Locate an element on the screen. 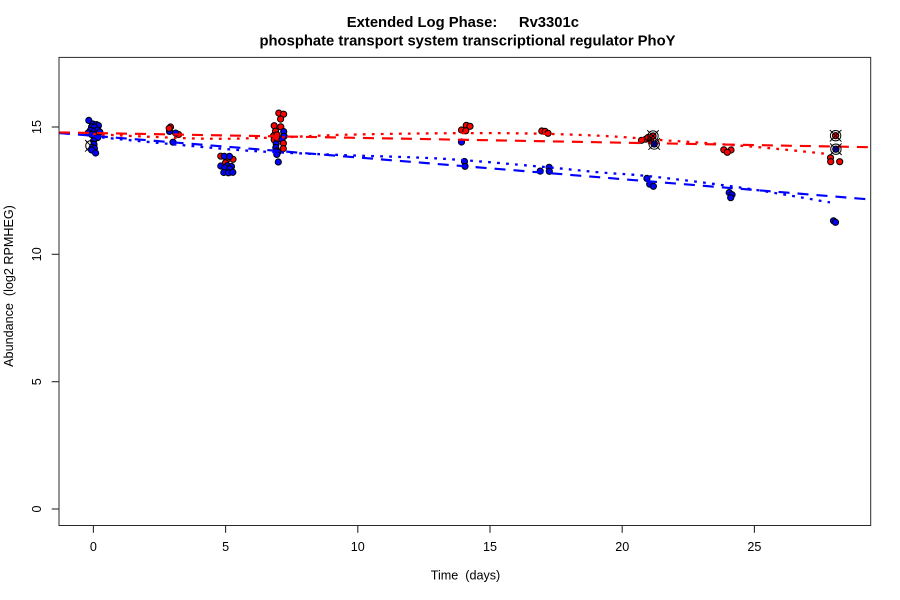 The image size is (900, 600). svg-text: 25 is located at coordinates (754, 547).